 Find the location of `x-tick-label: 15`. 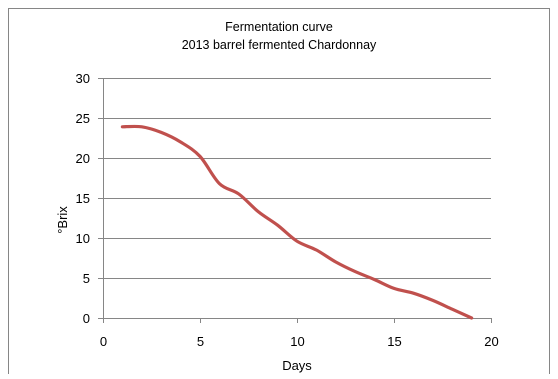

x-tick-label: 15 is located at coordinates (394, 341).